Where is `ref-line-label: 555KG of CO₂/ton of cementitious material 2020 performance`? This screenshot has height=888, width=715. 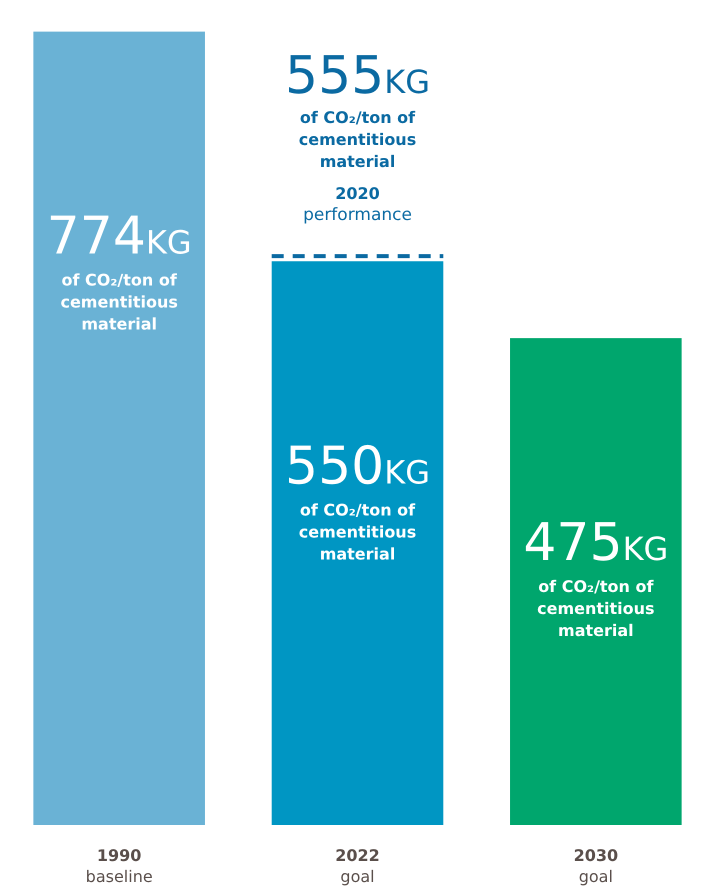
ref-line-label: 555KG of CO₂/ton of cementitious material 2020 performance is located at coordinates (357, 136).